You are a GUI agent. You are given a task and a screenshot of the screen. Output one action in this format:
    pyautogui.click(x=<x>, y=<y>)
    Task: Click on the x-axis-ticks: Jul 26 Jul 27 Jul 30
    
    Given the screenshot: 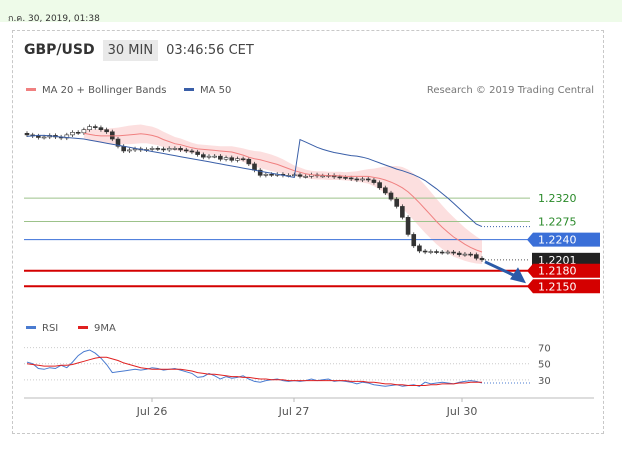 What is the action you would take?
    pyautogui.click(x=307, y=408)
    